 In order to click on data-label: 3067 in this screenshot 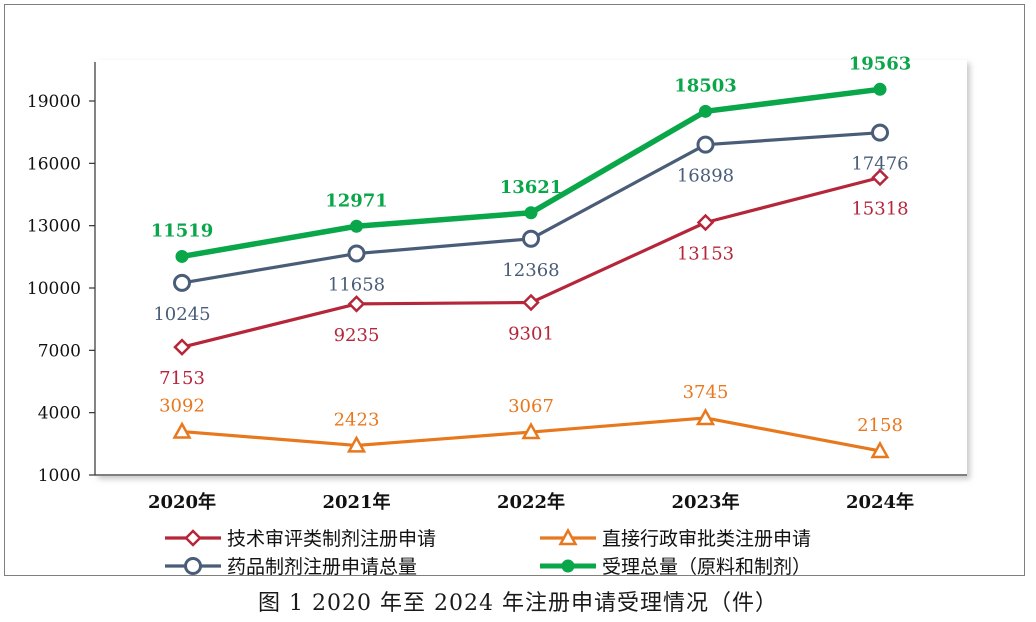, I will do `click(531, 406)`.